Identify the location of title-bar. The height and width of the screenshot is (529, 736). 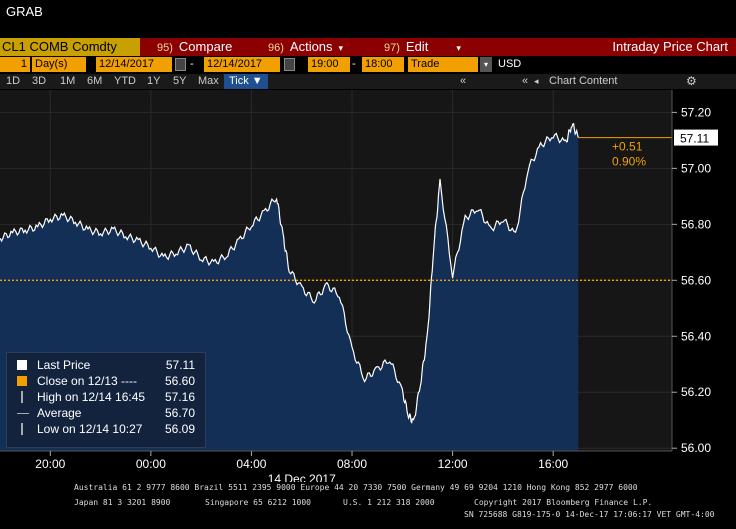
(368, 47).